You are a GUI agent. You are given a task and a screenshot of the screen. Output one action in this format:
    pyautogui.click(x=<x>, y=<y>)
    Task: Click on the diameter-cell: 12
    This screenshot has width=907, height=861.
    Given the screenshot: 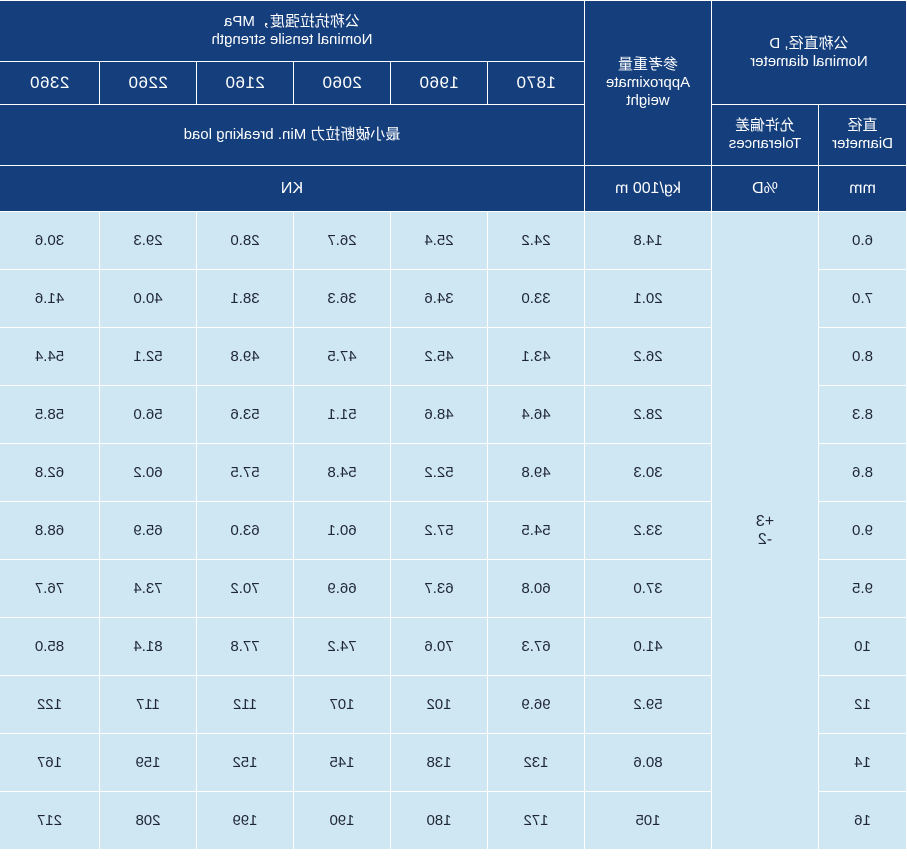 What is the action you would take?
    pyautogui.click(x=862, y=704)
    